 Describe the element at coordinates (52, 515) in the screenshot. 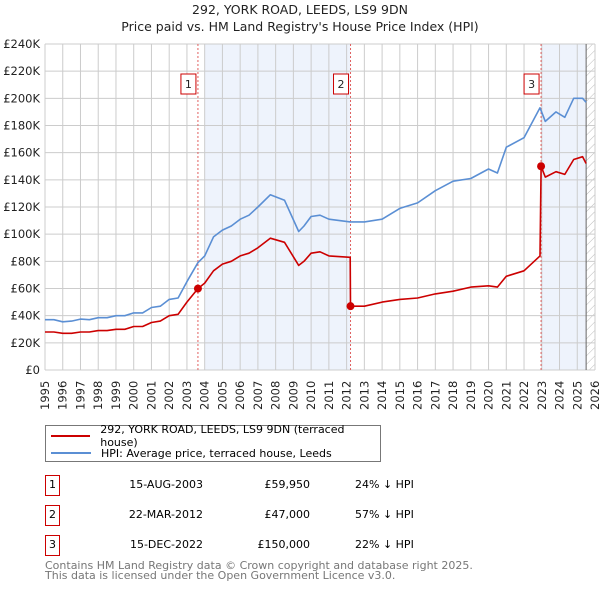

I see `sale-marker-box: 2` at that location.